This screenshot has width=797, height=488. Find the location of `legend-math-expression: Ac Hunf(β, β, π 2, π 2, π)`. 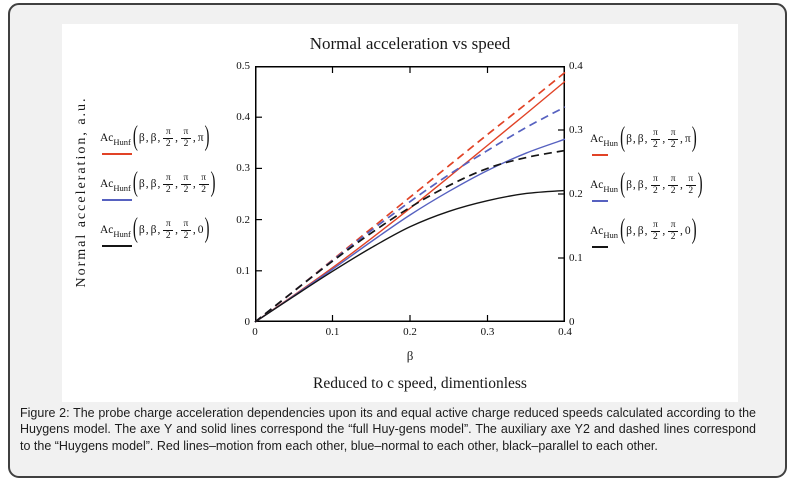

legend-math-expression: Ac Hunf(β, β, π 2, π 2, π) is located at coordinates (155, 137).